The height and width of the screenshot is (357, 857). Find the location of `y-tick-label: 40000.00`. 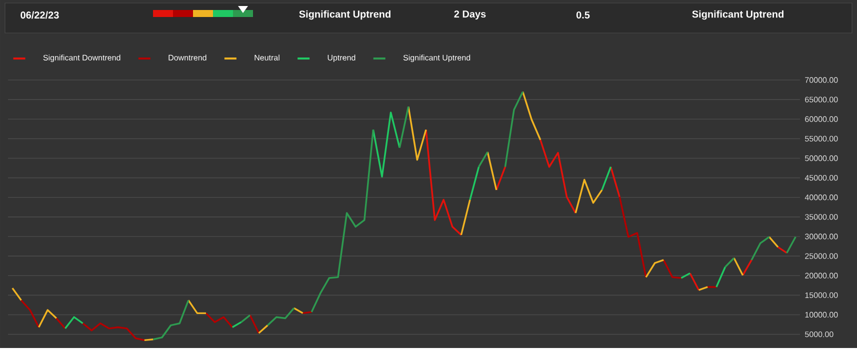

y-tick-label: 40000.00 is located at coordinates (821, 197).